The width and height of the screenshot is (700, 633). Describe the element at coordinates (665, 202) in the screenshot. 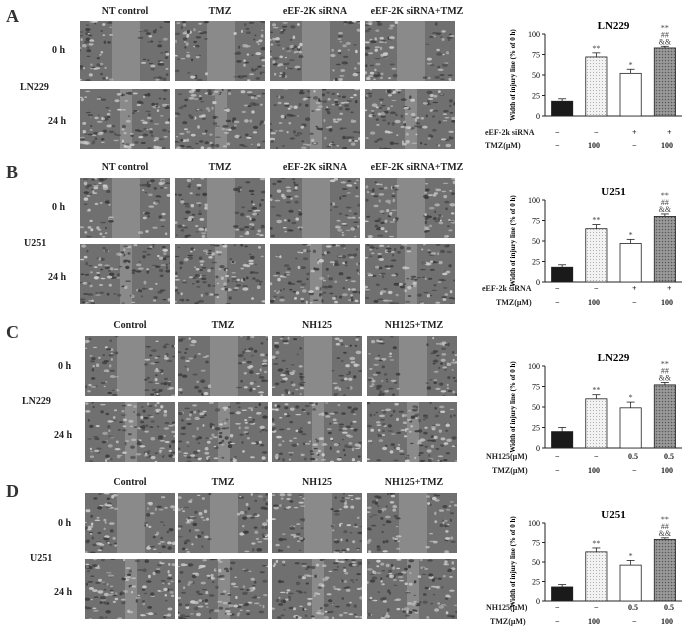

I see `significance-label: ##` at that location.